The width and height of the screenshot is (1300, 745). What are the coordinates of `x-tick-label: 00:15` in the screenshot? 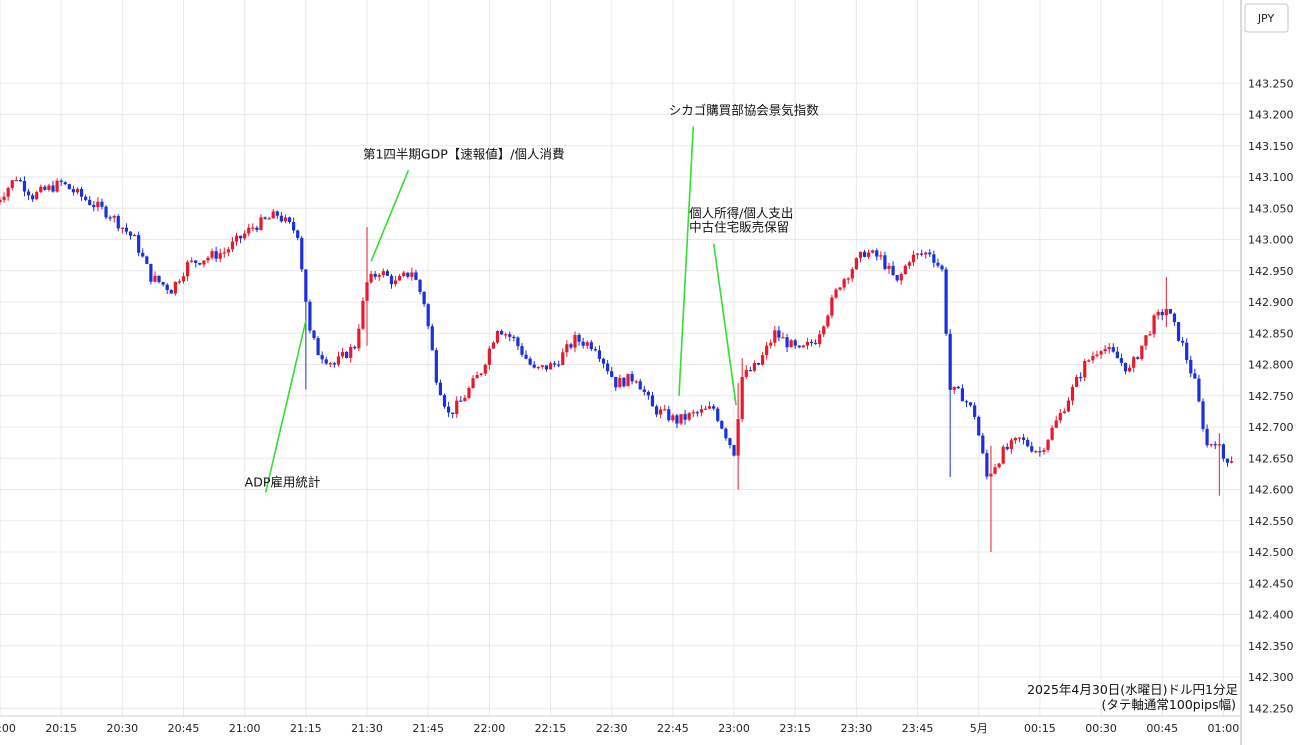 It's located at (1040, 728).